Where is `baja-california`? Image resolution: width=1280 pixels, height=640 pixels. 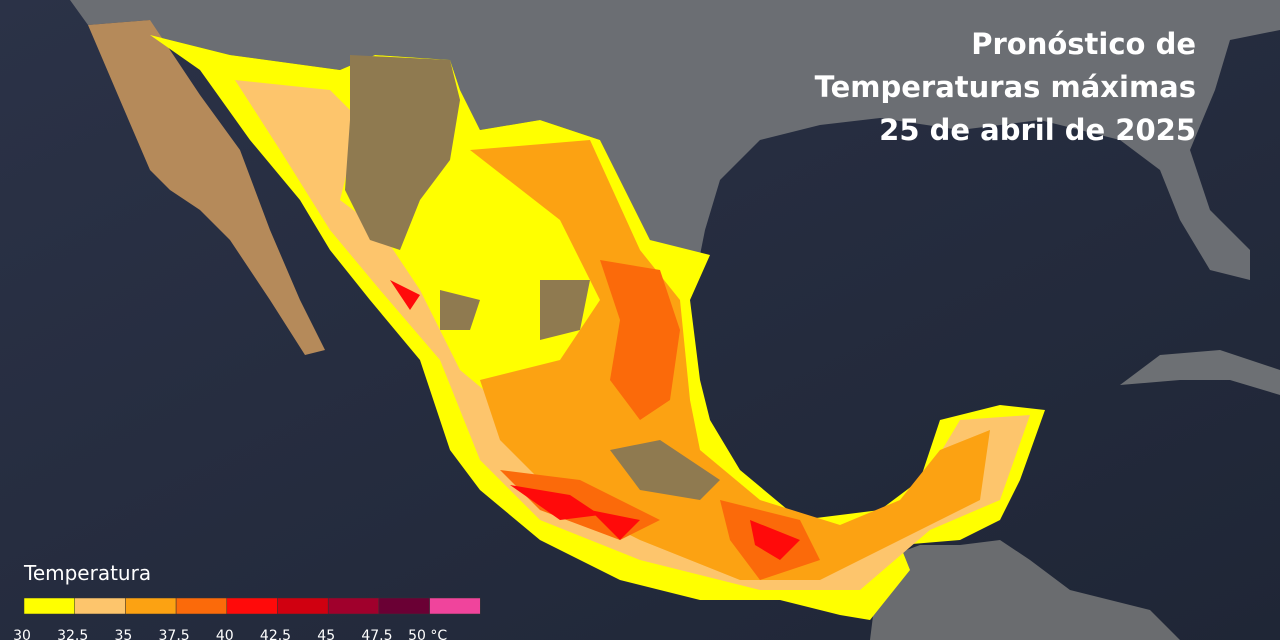 baja-california is located at coordinates (206, 187).